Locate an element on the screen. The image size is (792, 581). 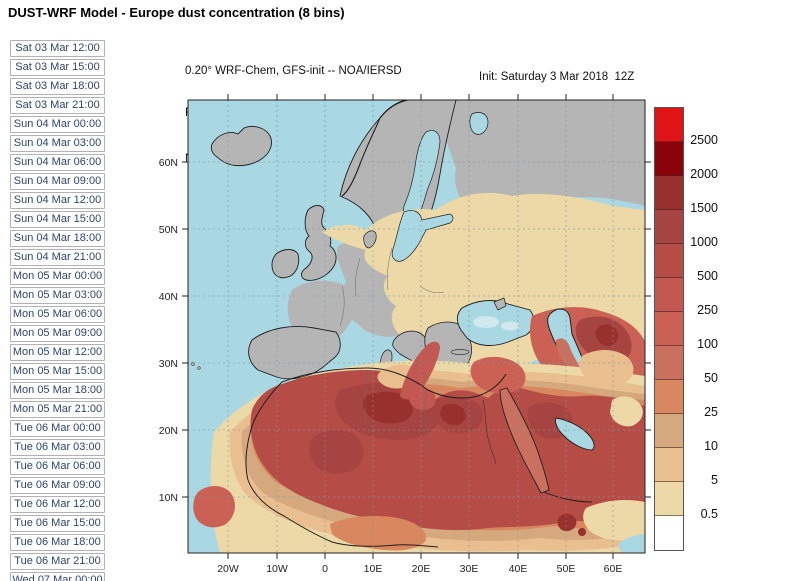
map-land-crete is located at coordinates (460, 352).